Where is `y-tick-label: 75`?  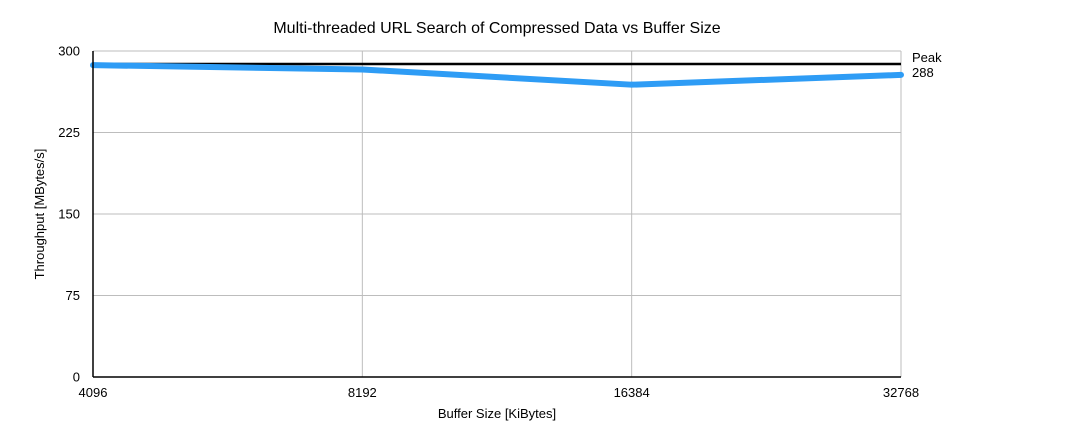
y-tick-label: 75 is located at coordinates (73, 295).